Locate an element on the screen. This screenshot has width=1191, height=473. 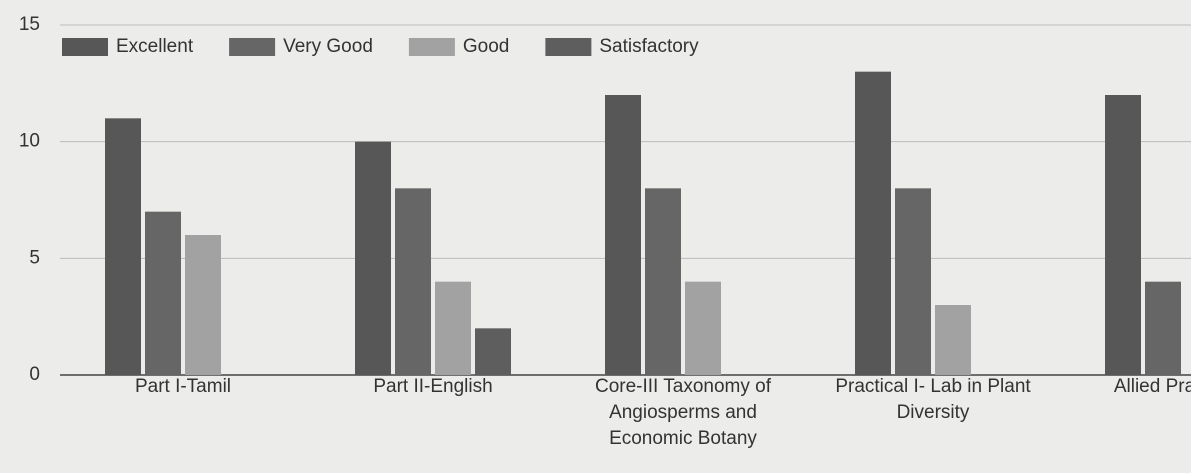
legend-label: Satisfactory is located at coordinates (649, 46).